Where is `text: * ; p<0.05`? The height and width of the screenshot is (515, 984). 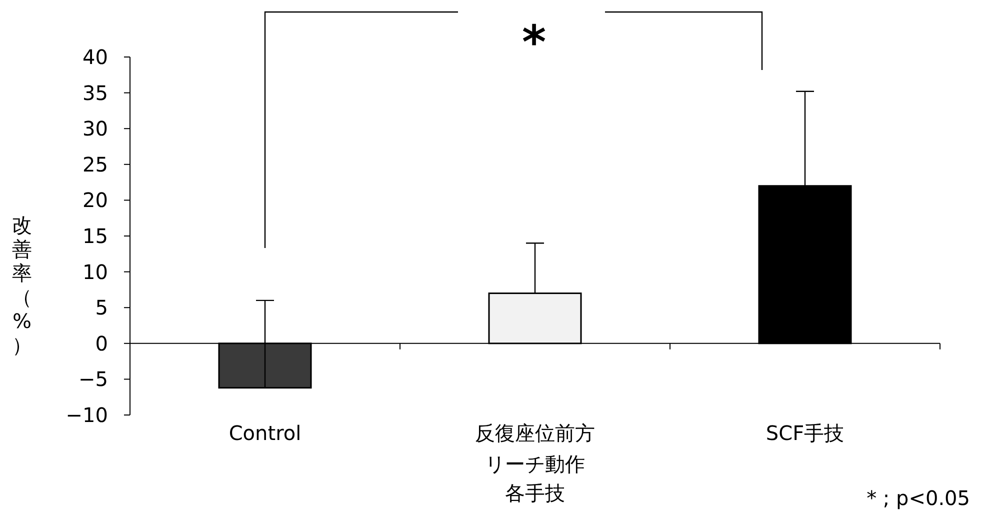 text: * ; p<0.05 is located at coordinates (918, 498).